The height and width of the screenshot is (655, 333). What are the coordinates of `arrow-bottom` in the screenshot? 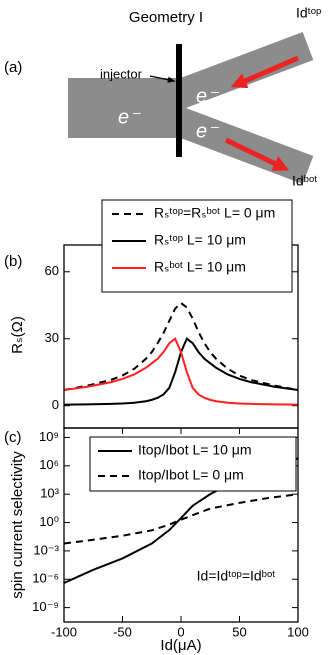 It's located at (257, 154).